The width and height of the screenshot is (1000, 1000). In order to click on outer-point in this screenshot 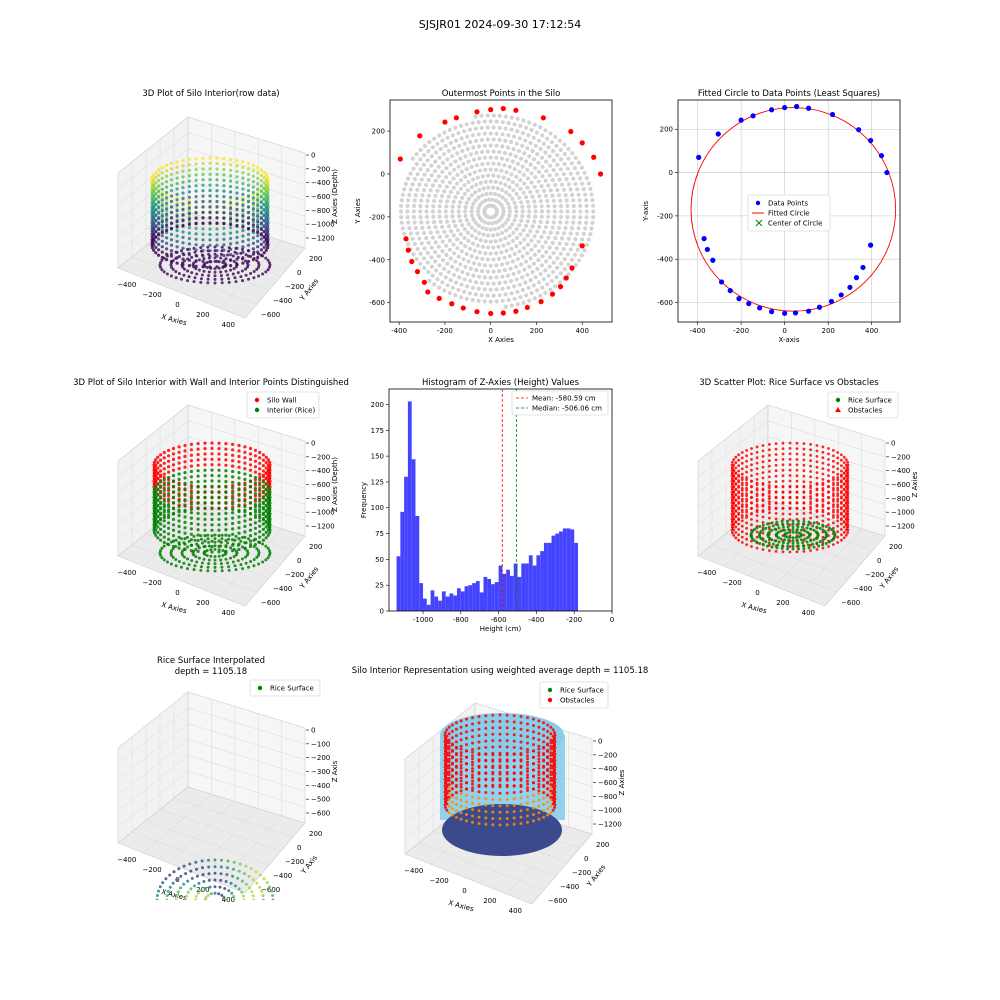, I will do `click(582, 246)`.